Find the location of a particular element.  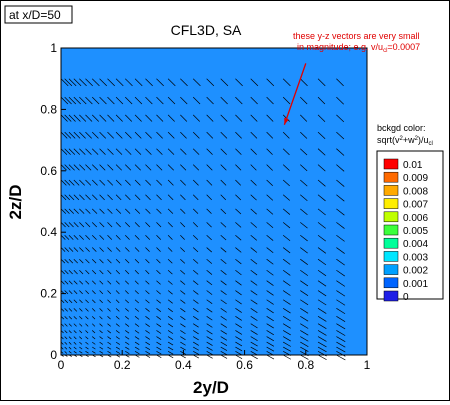

y-axis-label: 2z/D is located at coordinates (15, 202).